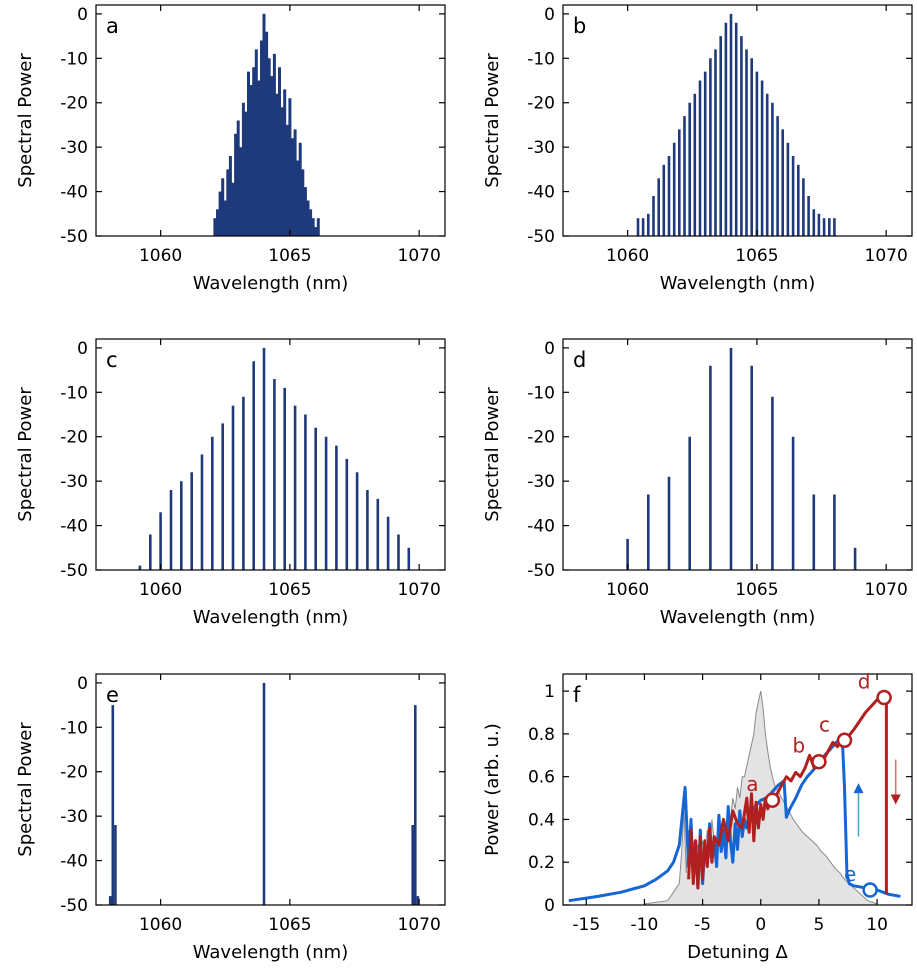 Image resolution: width=917 pixels, height=975 pixels. What do you see at coordinates (824, 724) in the screenshot?
I see `panel-f-annotation-c: c` at bounding box center [824, 724].